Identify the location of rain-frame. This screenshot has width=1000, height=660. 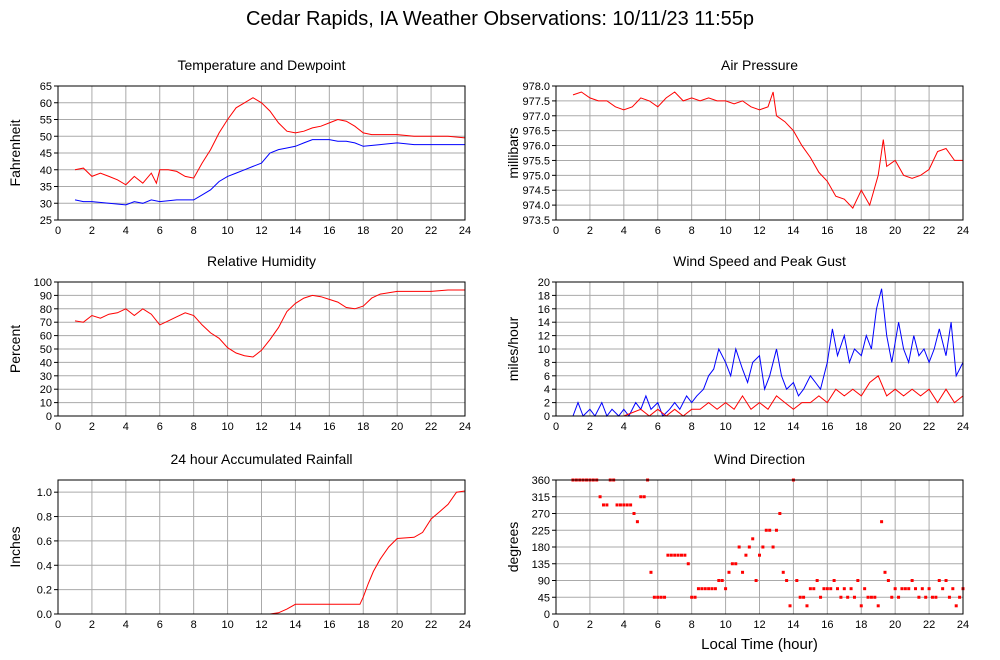
(261, 547).